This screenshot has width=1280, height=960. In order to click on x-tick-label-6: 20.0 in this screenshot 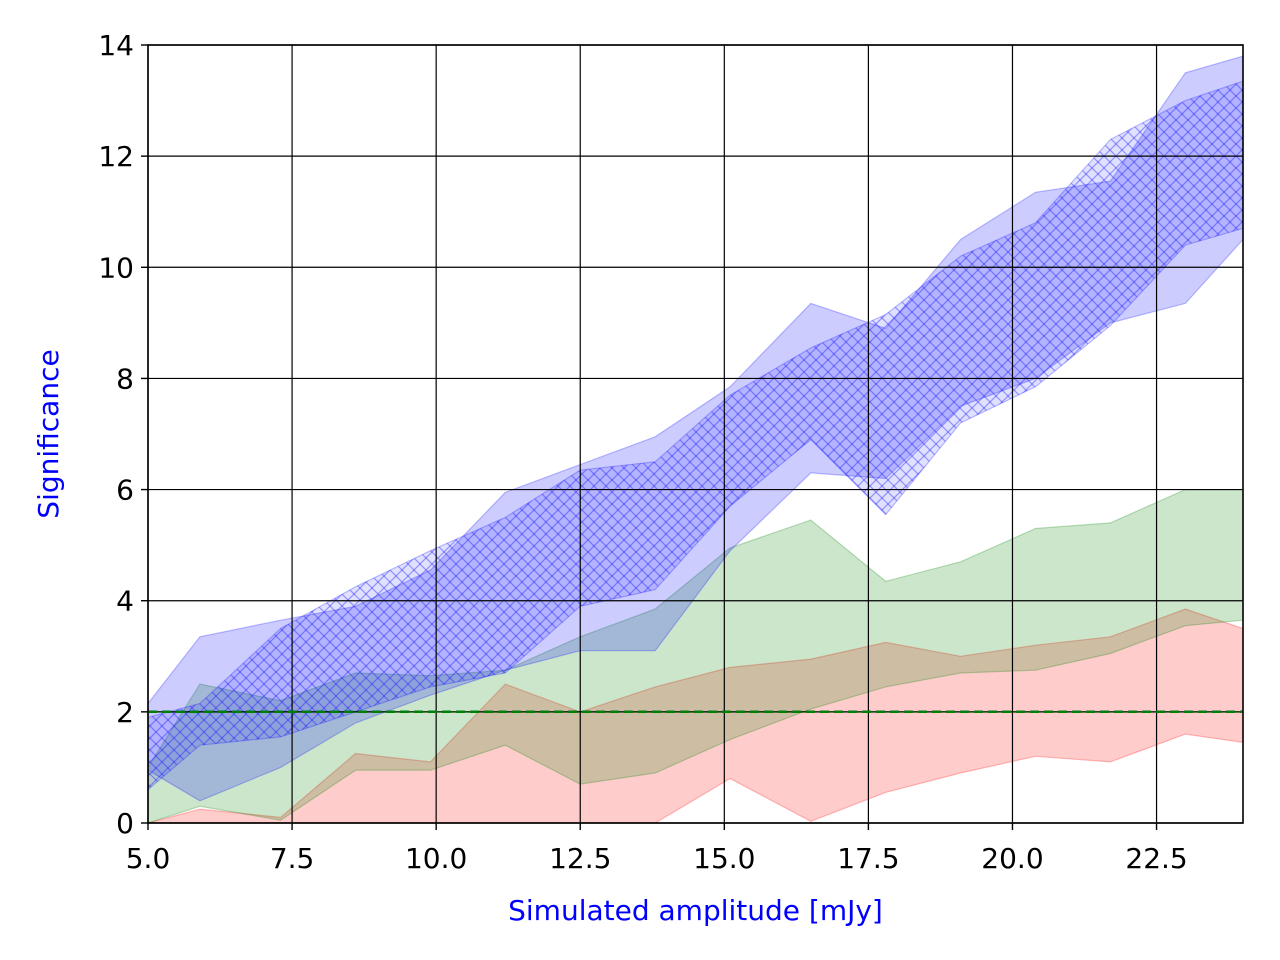, I will do `click(1012, 858)`.